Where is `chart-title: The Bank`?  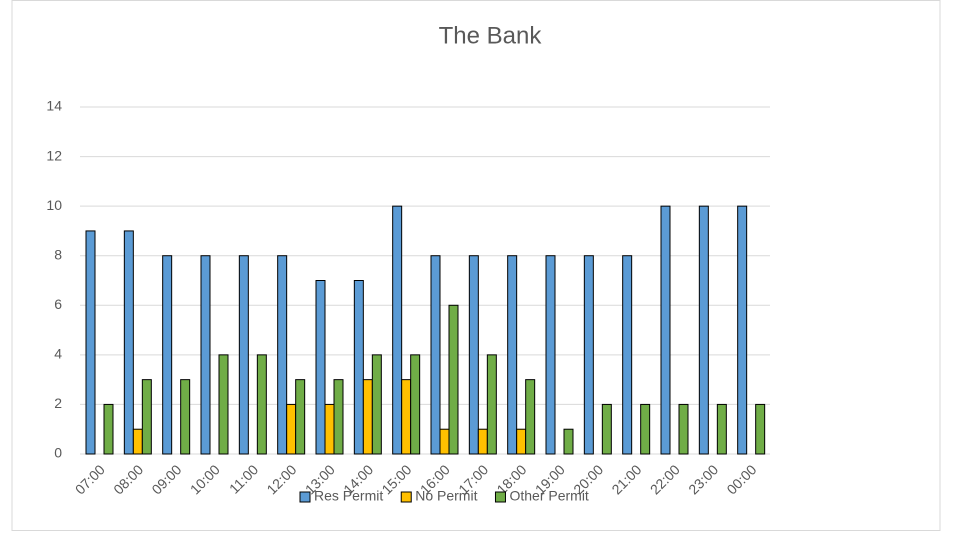 chart-title: The Bank is located at coordinates (491, 35).